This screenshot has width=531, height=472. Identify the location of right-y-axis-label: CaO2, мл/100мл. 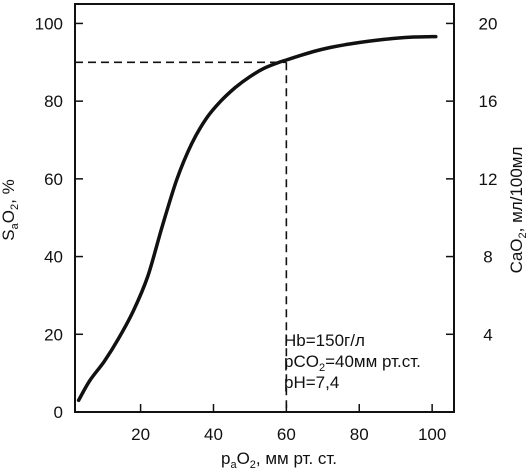
(518, 210).